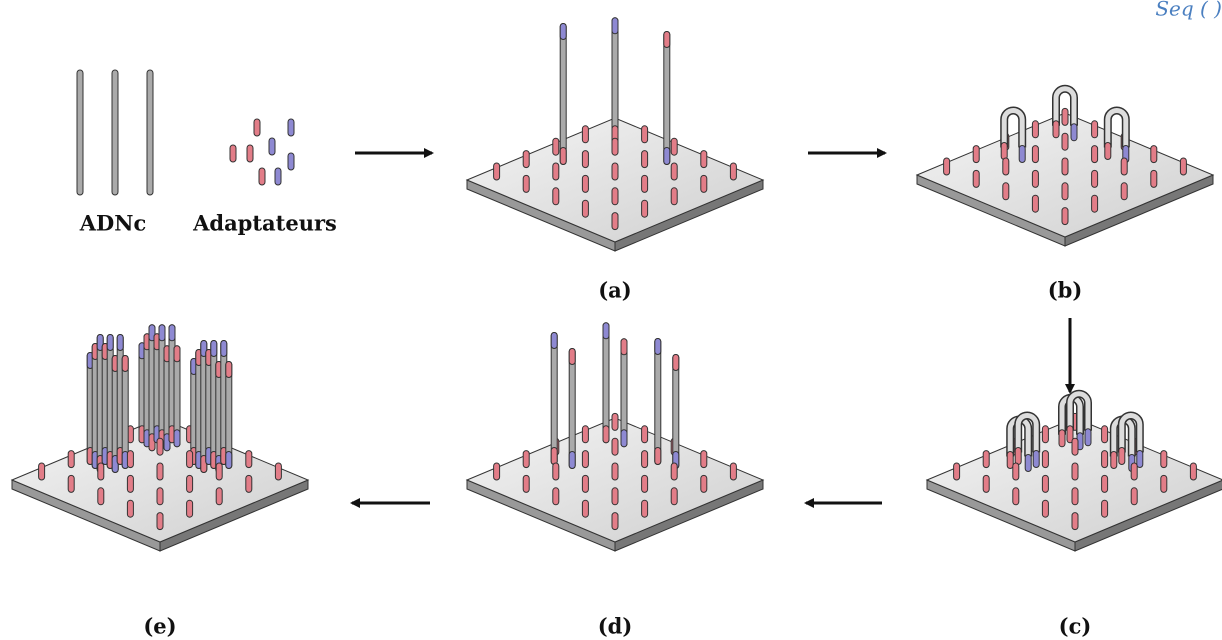  I want to click on cdna-strand, so click(80, 132).